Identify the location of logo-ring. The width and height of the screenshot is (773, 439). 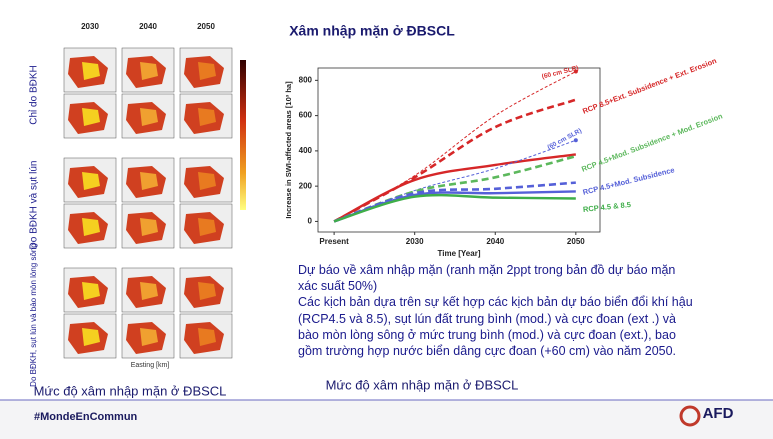
(690, 416).